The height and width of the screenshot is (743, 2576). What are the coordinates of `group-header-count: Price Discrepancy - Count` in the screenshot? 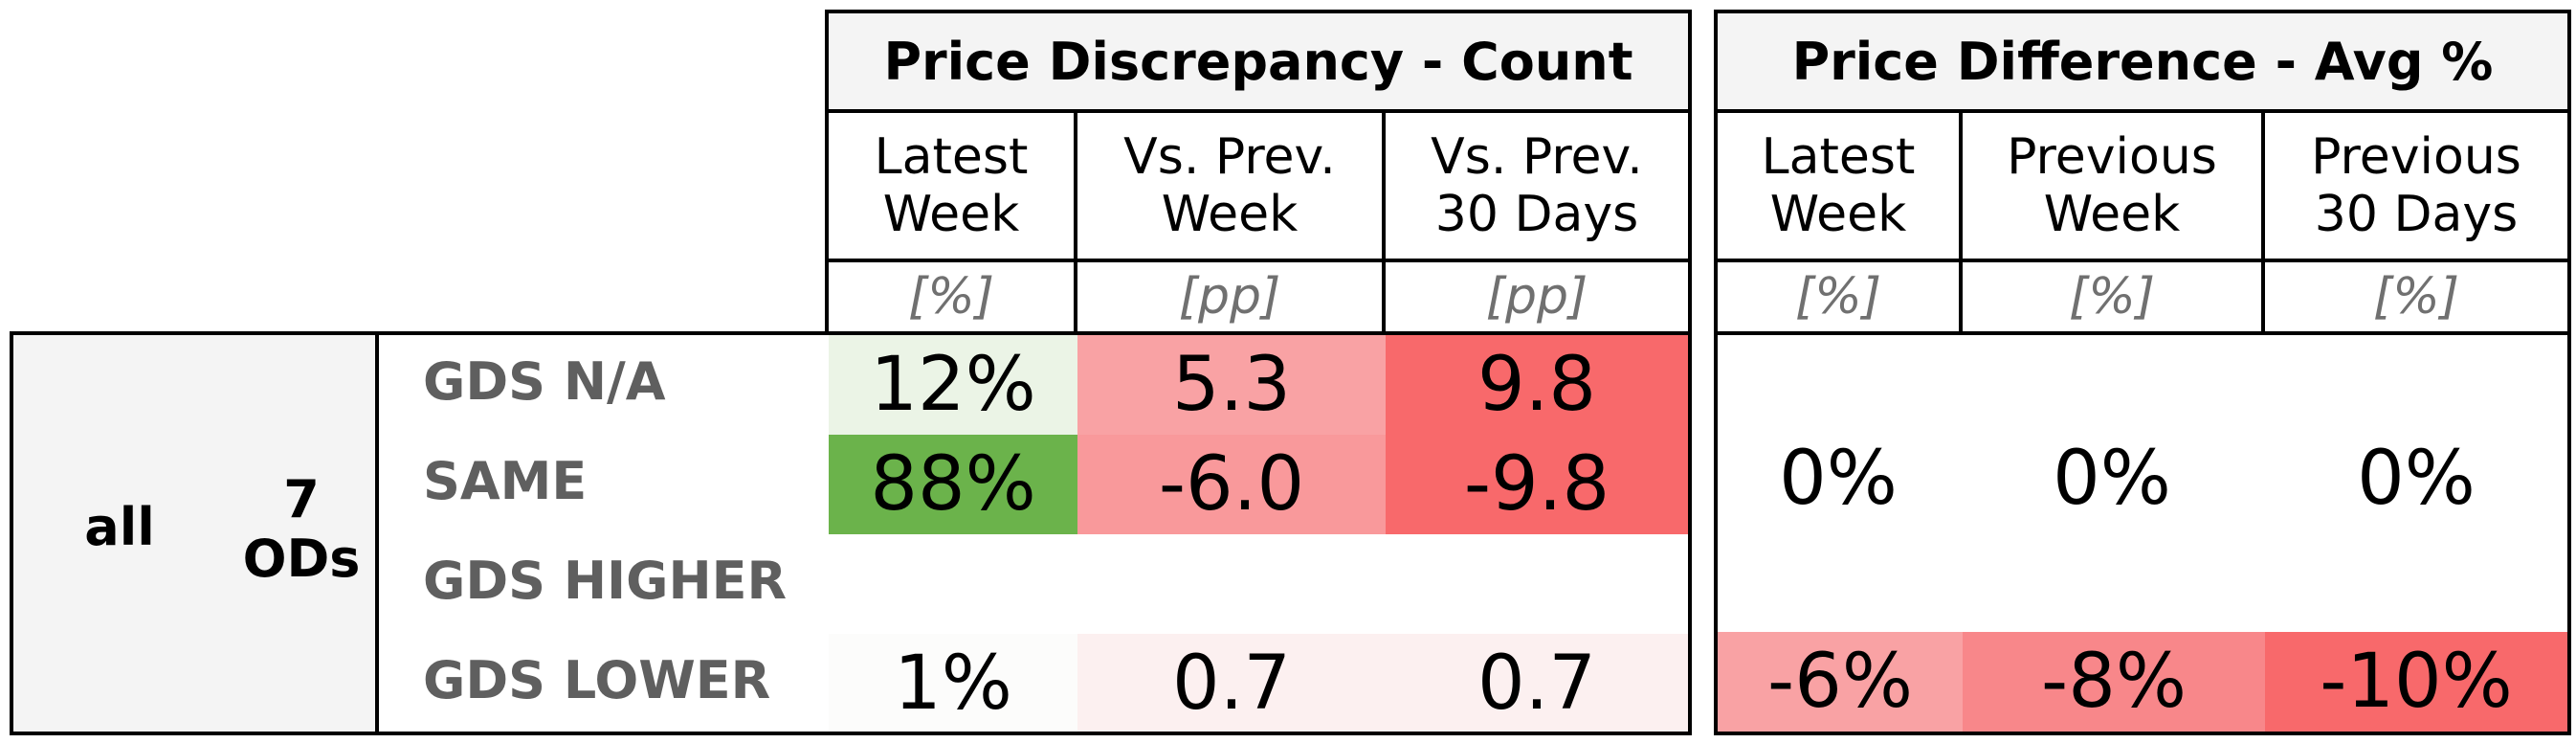 It's located at (1258, 61).